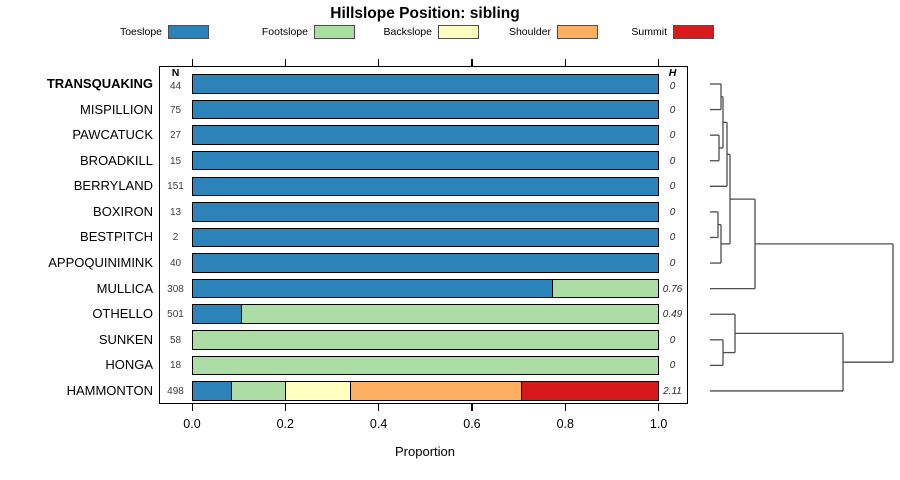 The image size is (900, 480). Describe the element at coordinates (175, 187) in the screenshot. I see `n-value: 151` at that location.